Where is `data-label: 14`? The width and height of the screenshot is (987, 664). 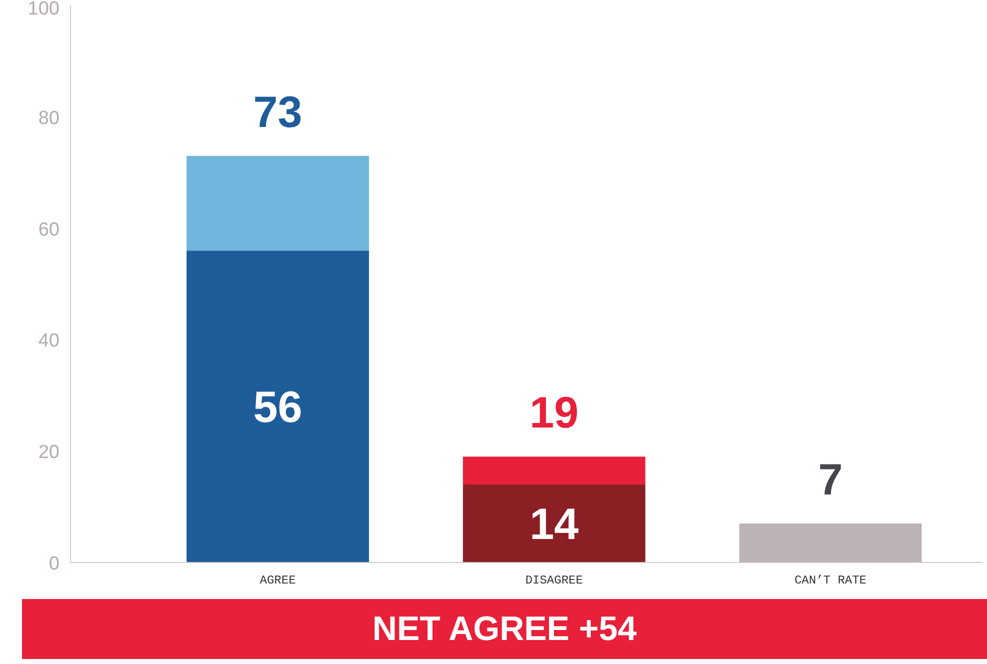
data-label: 14 is located at coordinates (555, 525).